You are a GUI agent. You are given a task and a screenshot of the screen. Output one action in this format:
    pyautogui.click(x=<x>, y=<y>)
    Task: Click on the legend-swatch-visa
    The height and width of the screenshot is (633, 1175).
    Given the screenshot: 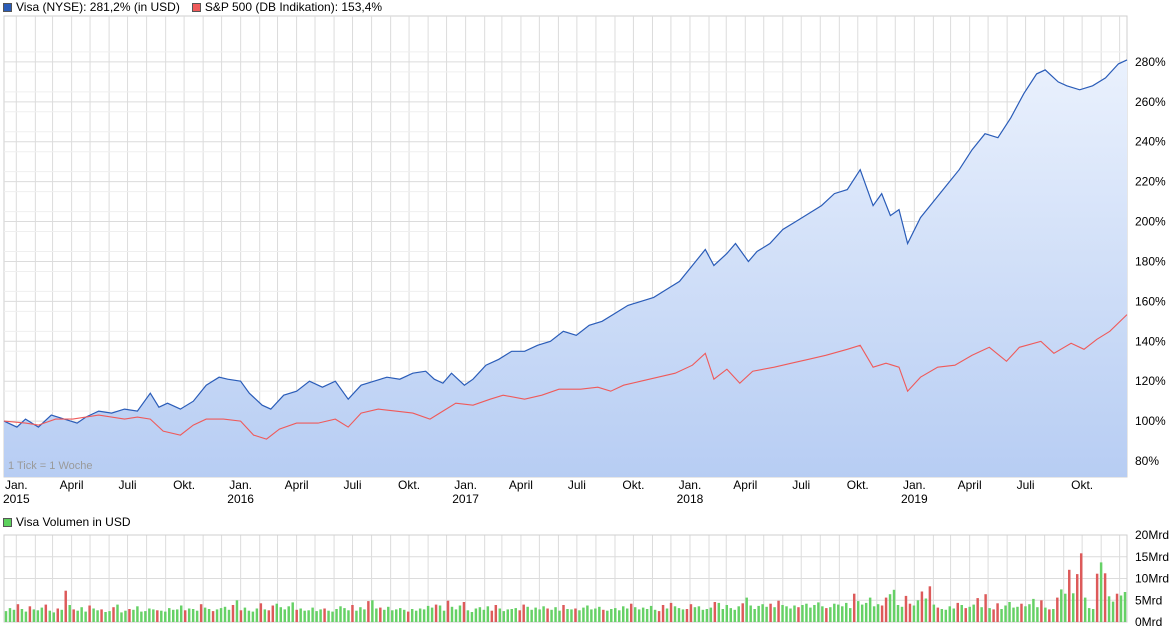 What is the action you would take?
    pyautogui.click(x=7, y=7)
    